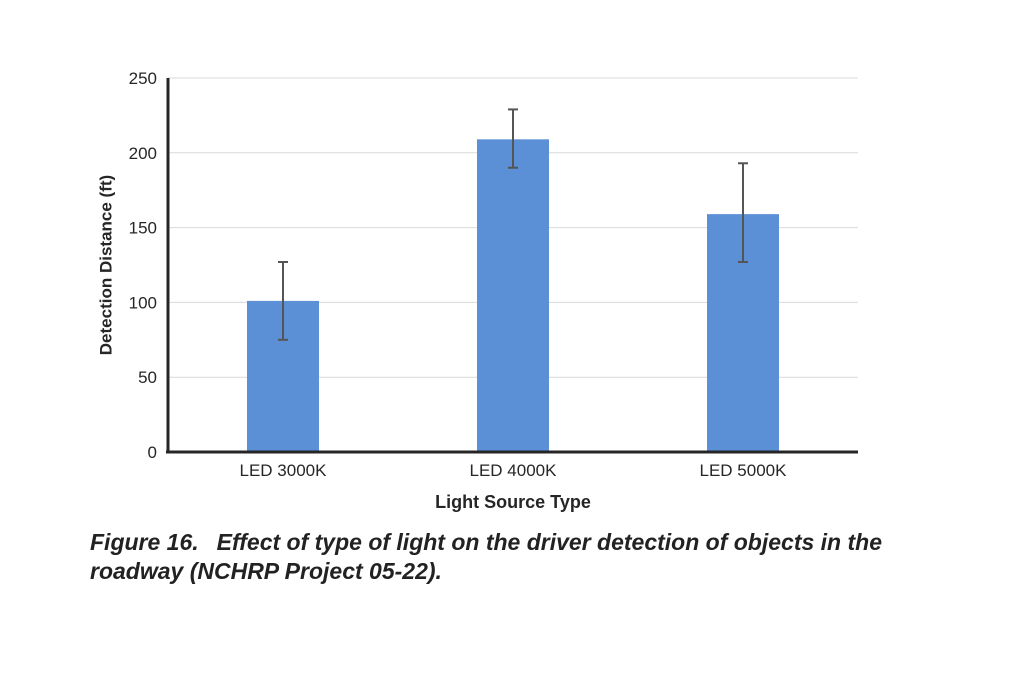  What do you see at coordinates (143, 265) in the screenshot?
I see `y-tick-labels: 0 50 100 150 200 250` at bounding box center [143, 265].